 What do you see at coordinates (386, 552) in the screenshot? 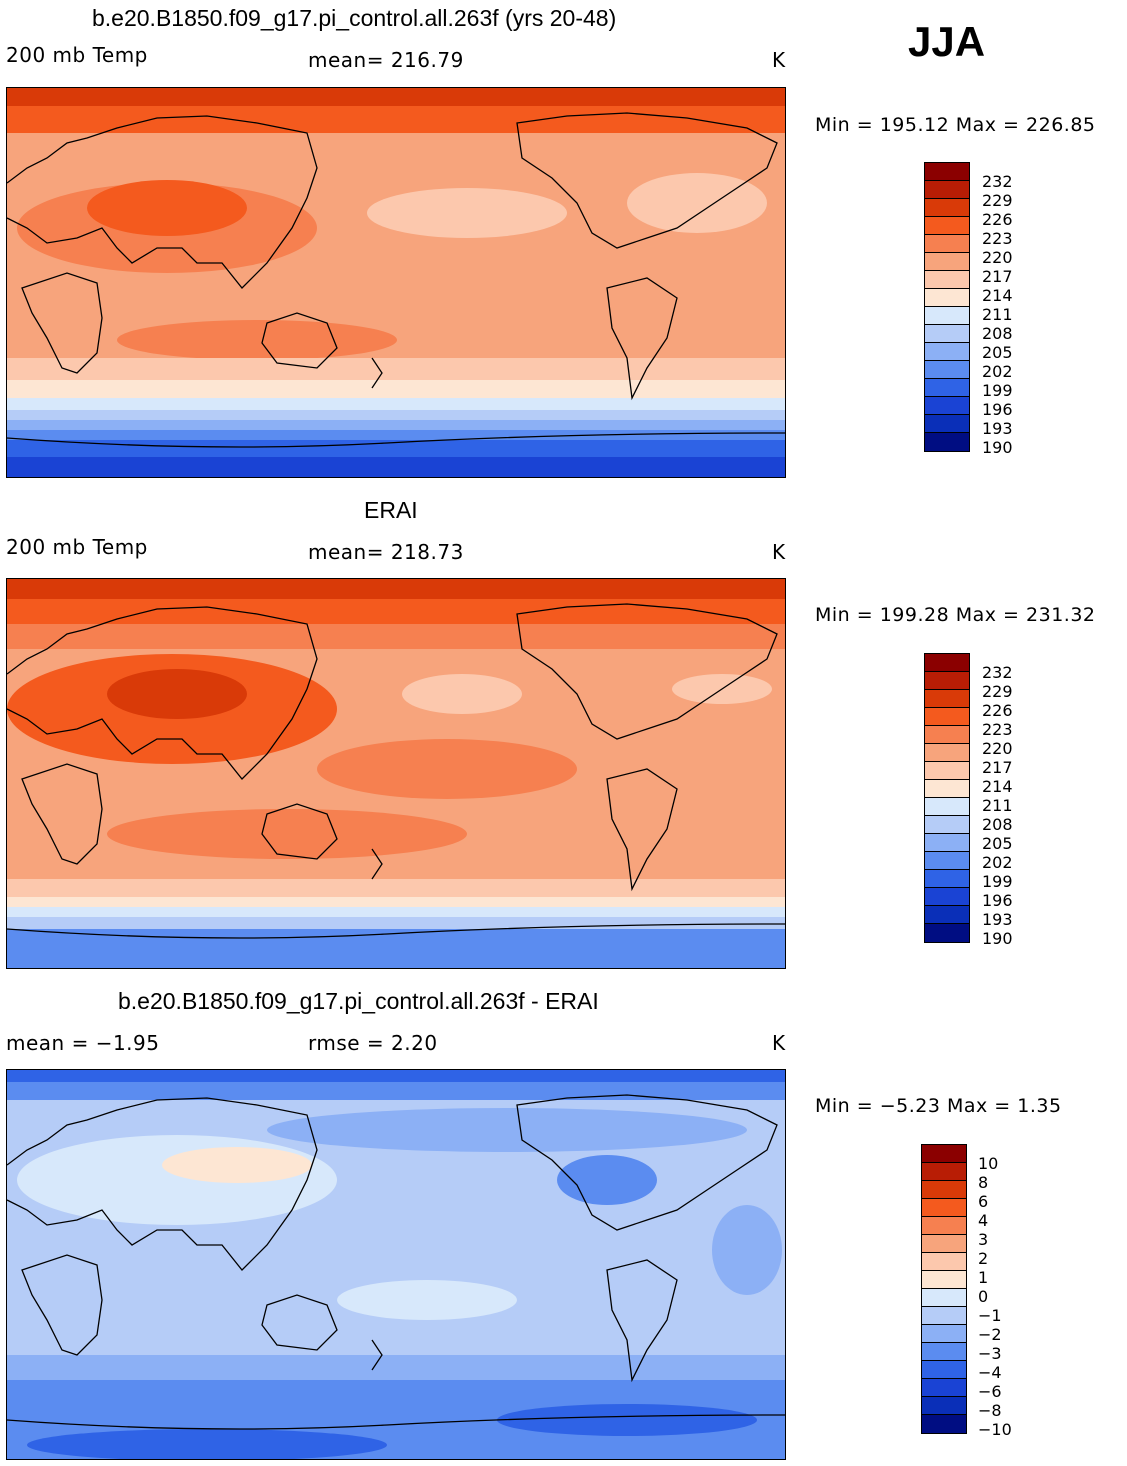
I see `panel-obs-mean-label: mean= 218.73` at bounding box center [386, 552].